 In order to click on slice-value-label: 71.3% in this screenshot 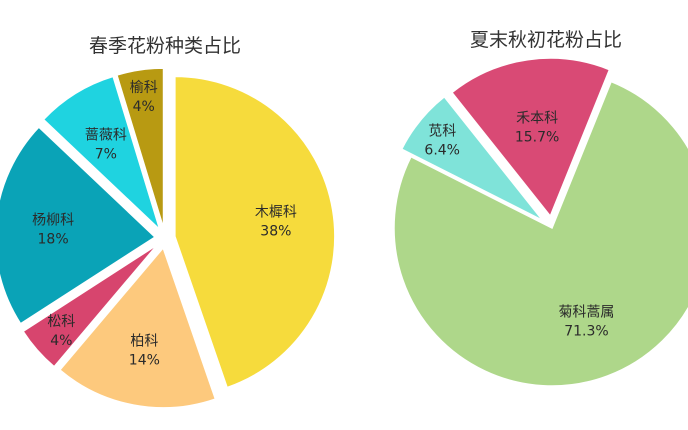, I will do `click(586, 332)`.